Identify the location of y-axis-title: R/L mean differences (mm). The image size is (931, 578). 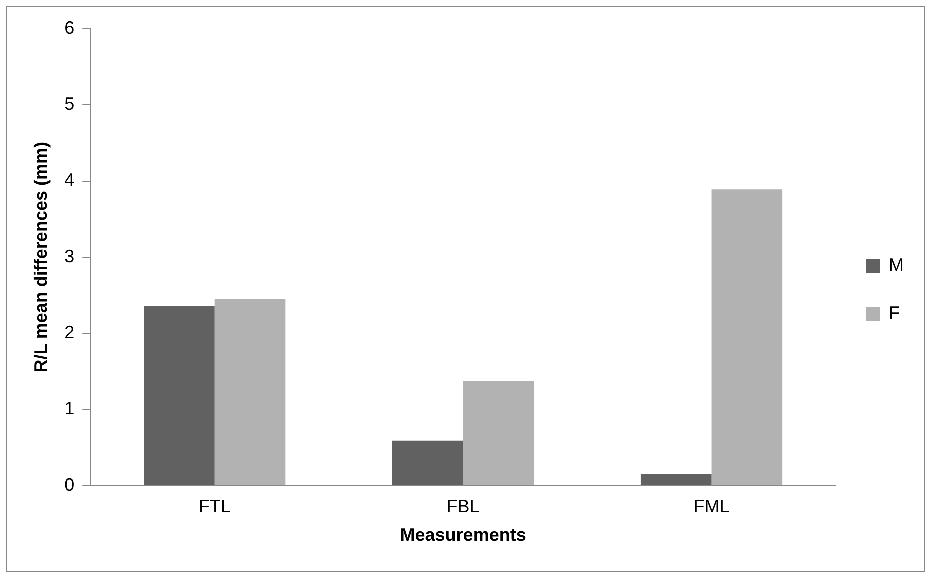
(40, 257).